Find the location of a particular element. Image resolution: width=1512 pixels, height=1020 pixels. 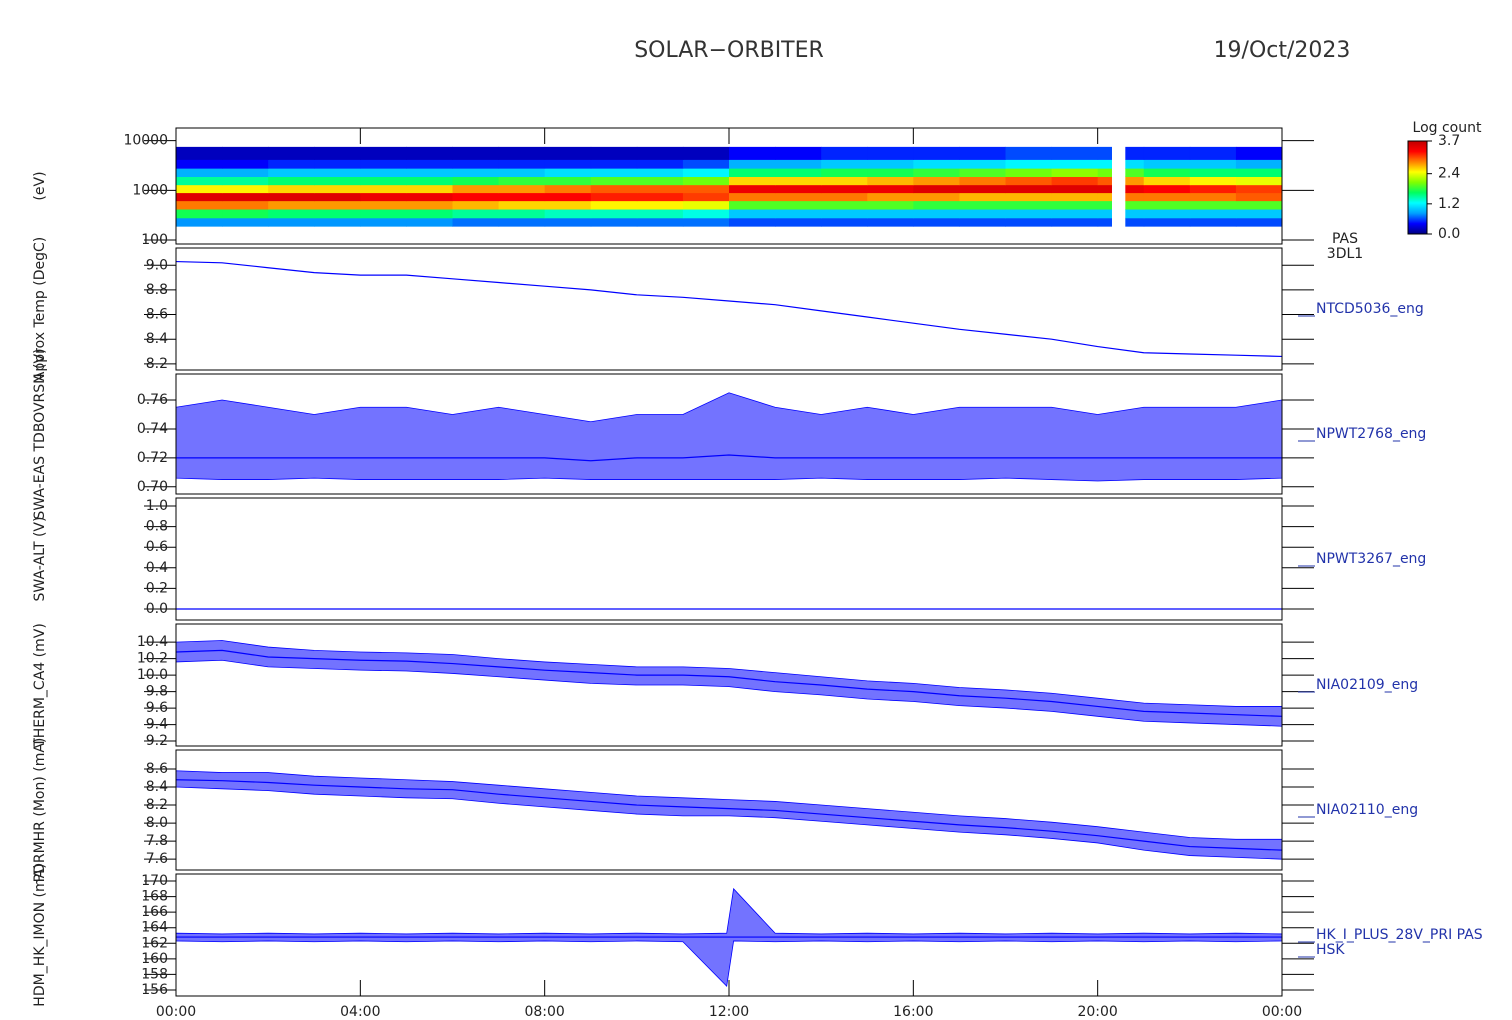

y-tick-label: 9.2 is located at coordinates (157, 741).